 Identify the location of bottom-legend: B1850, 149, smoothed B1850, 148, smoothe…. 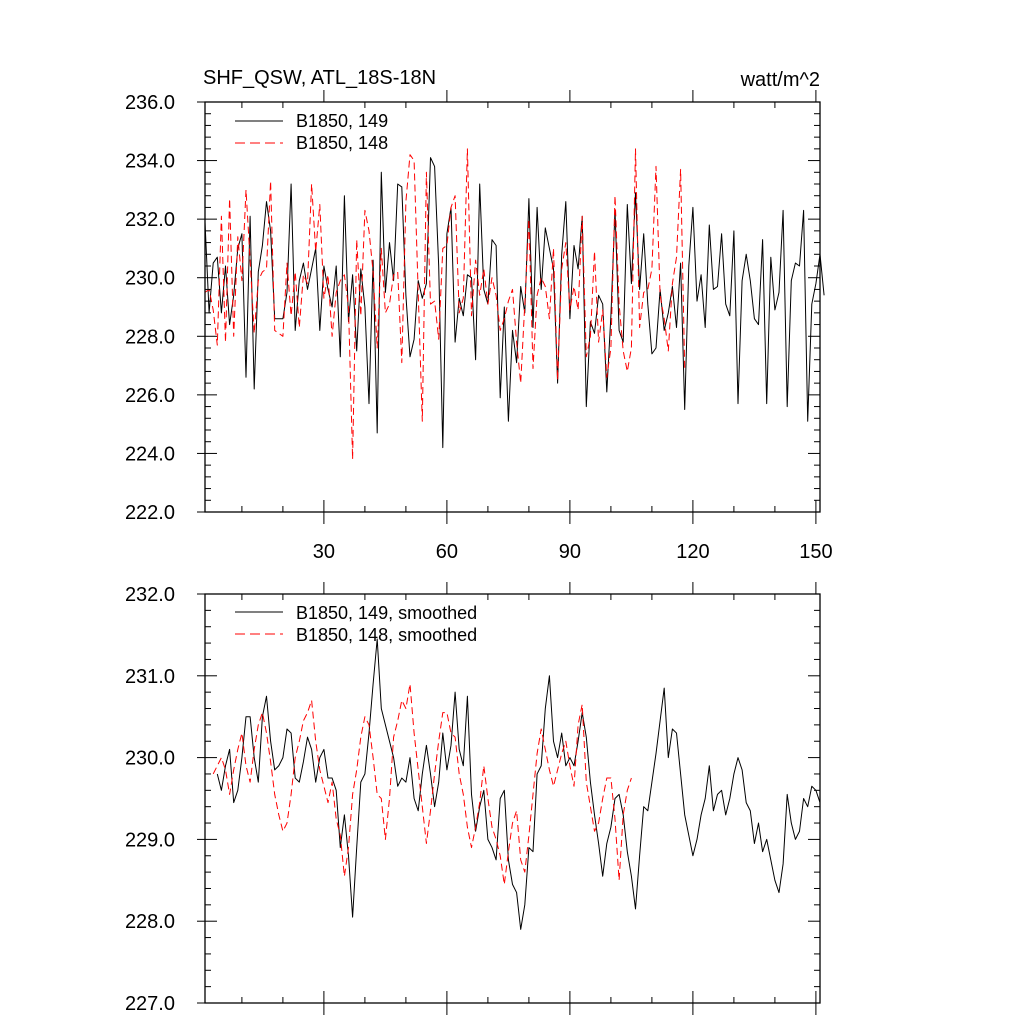
(356, 624).